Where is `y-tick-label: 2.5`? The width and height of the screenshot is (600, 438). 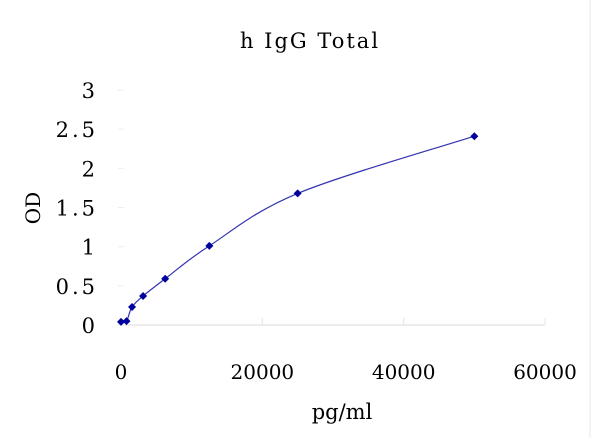
y-tick-label: 2.5 is located at coordinates (77, 130).